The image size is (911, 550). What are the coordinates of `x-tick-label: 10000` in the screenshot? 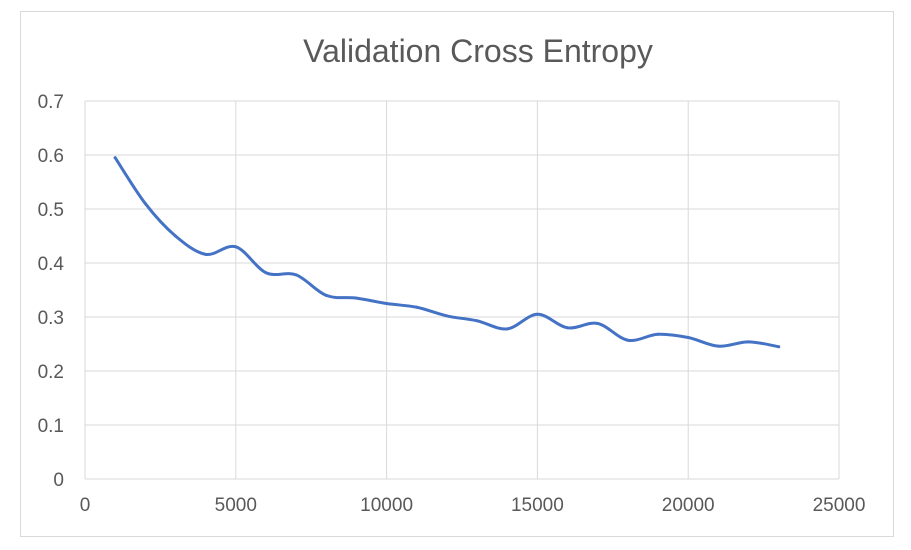 It's located at (386, 505).